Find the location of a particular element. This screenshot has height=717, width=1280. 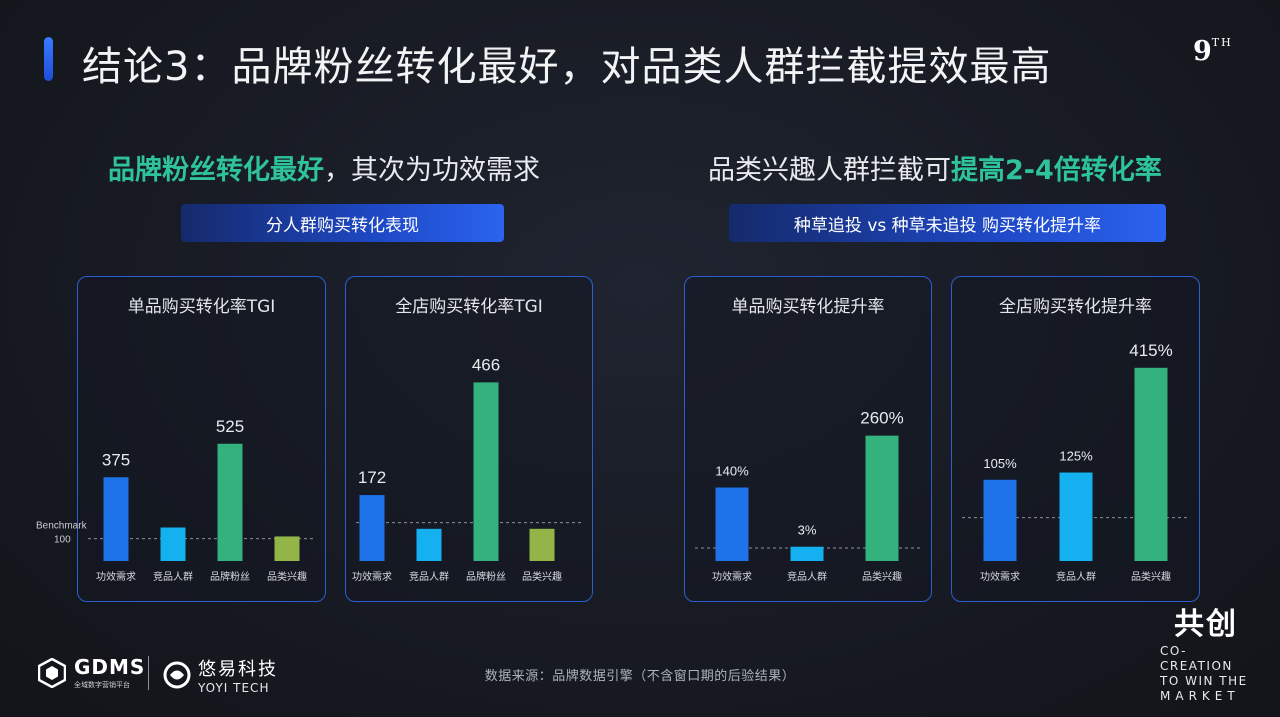

left-headline-highlight: 品牌粉丝转化最好 is located at coordinates (216, 170).